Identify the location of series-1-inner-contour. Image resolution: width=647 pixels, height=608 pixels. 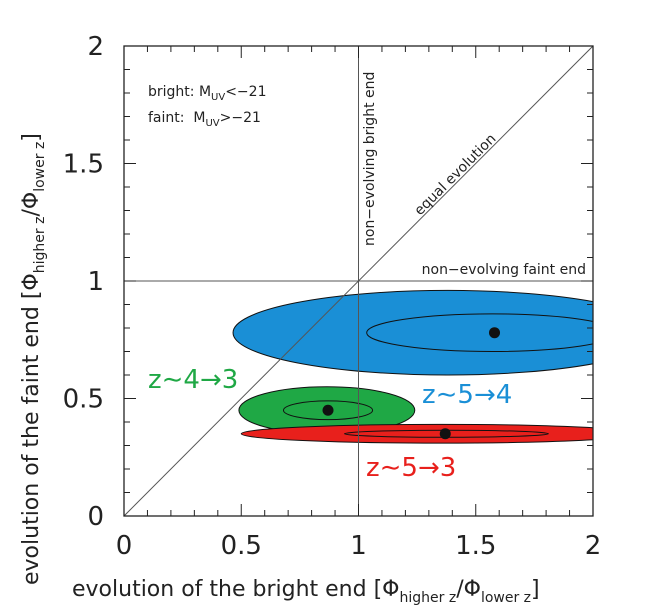
(328, 410).